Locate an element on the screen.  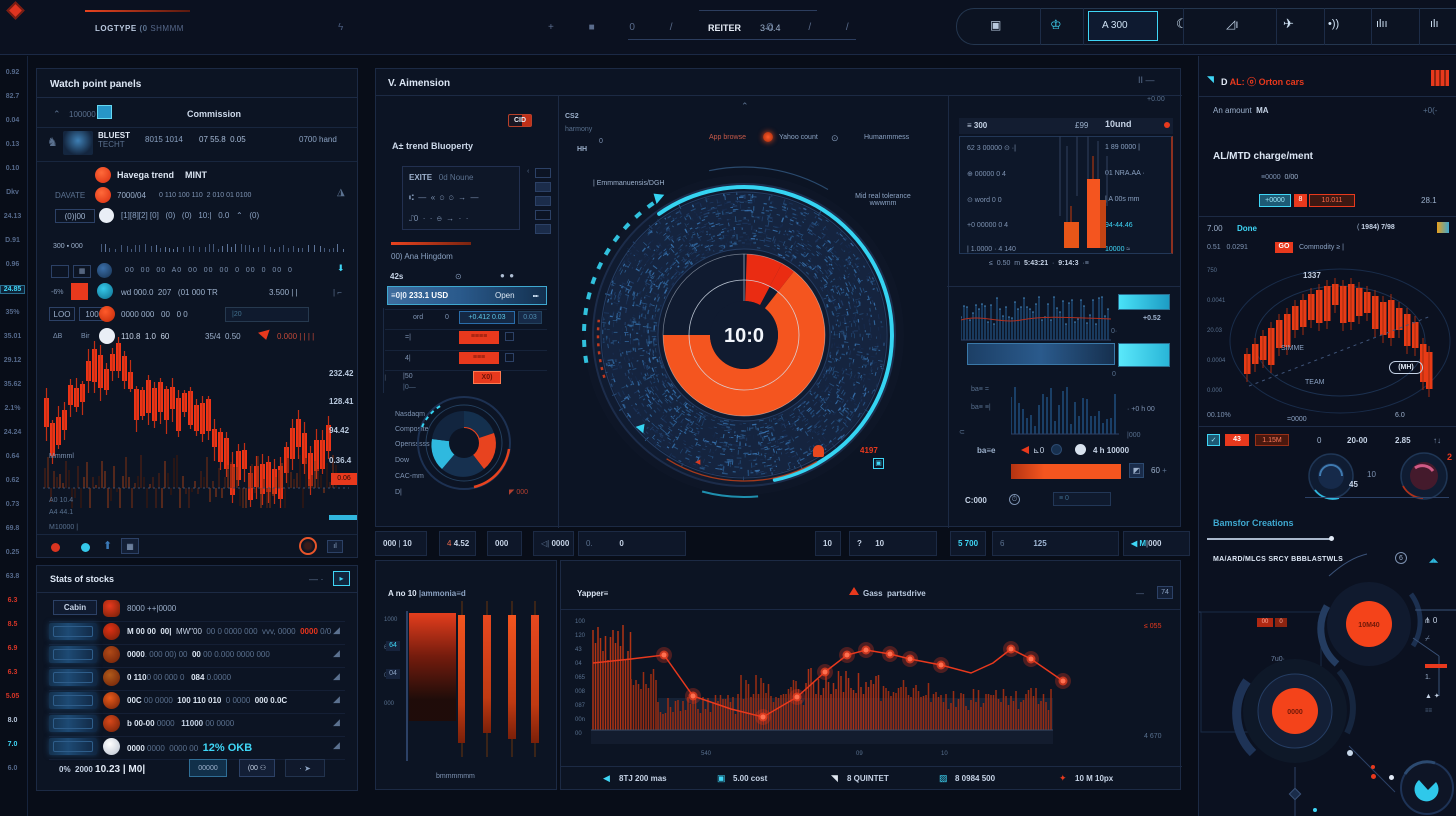
svg-text: 10:0 is located at coordinates (744, 336).